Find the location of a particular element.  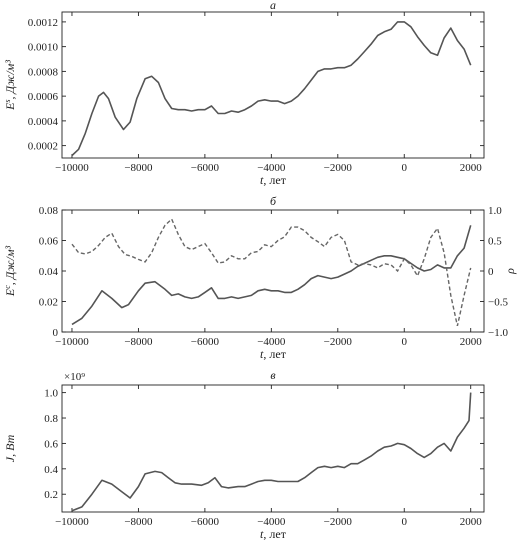

y-tick-label: 0.06 is located at coordinates (49, 242).